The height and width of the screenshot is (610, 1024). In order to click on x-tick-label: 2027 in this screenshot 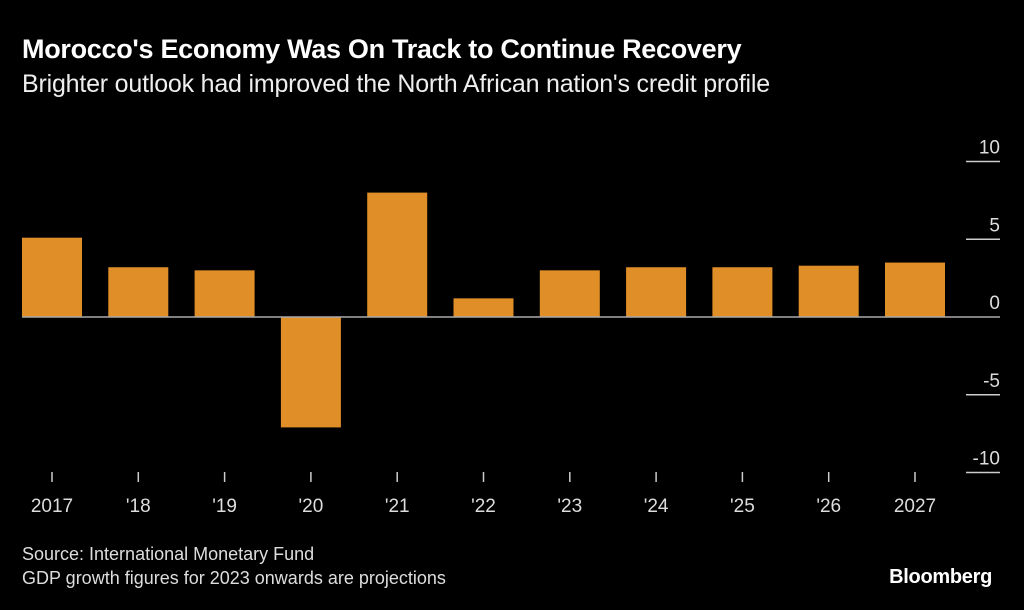, I will do `click(915, 506)`.